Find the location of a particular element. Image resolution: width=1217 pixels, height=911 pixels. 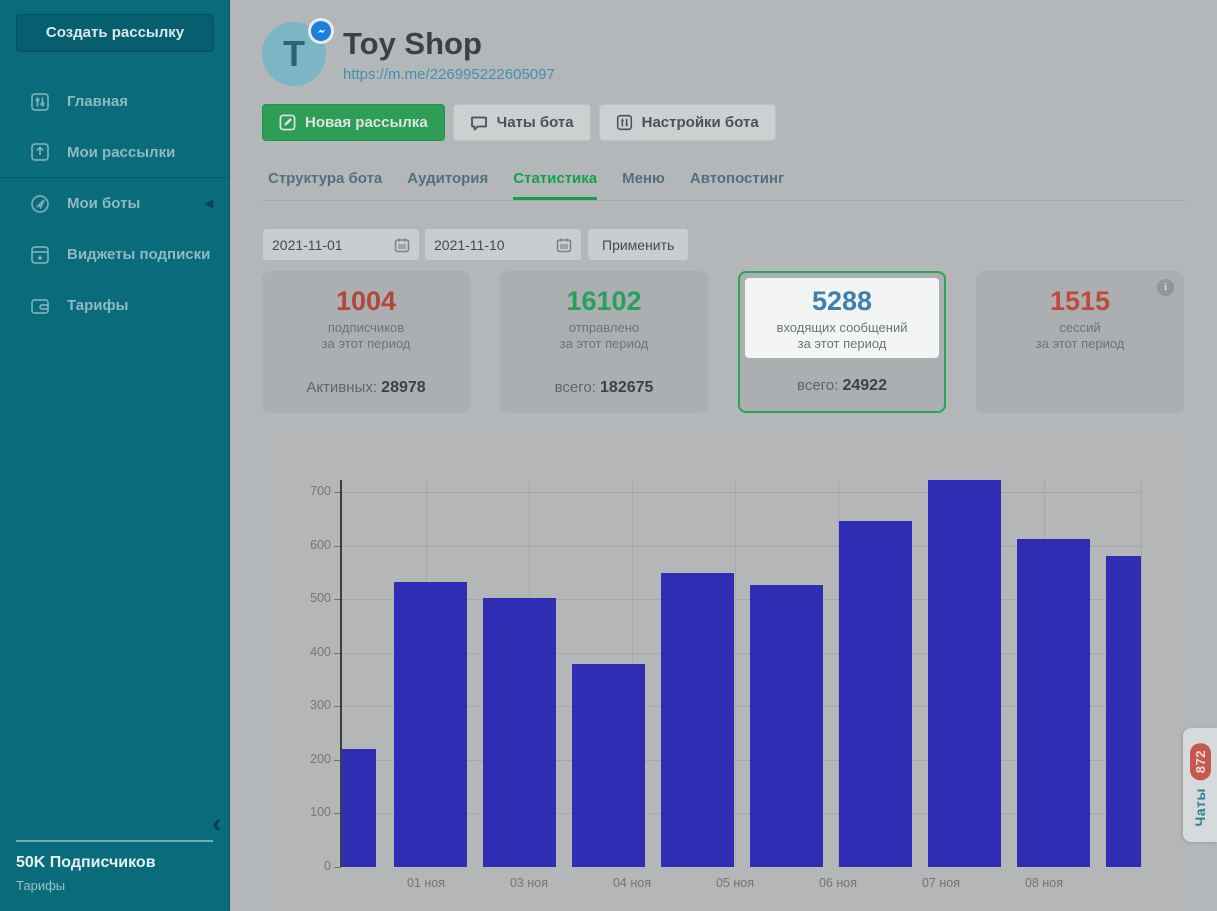

tariffs-link: Тарифы is located at coordinates (41, 885).